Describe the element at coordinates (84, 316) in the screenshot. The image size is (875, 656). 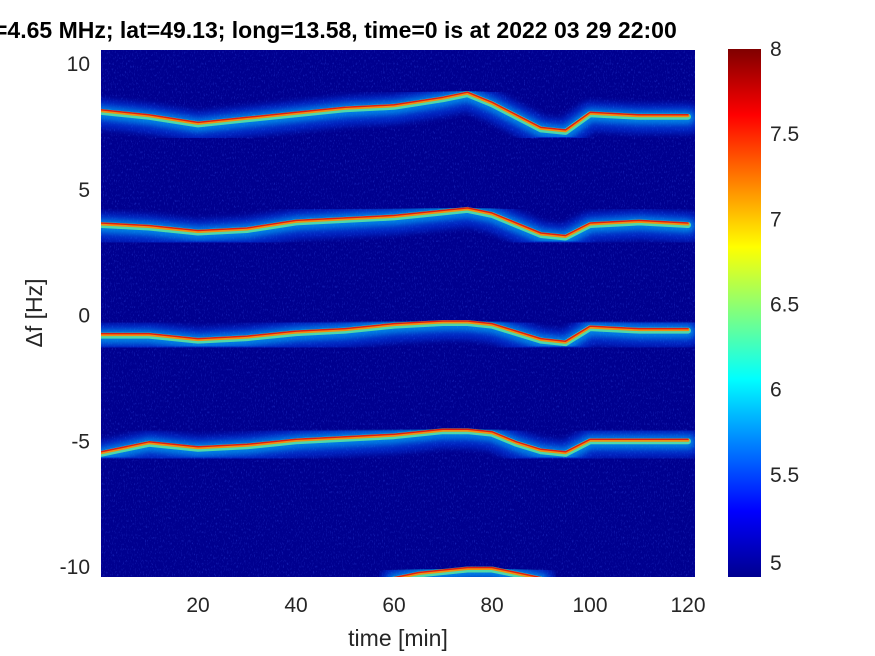
I see `y-tick-label: 0` at that location.